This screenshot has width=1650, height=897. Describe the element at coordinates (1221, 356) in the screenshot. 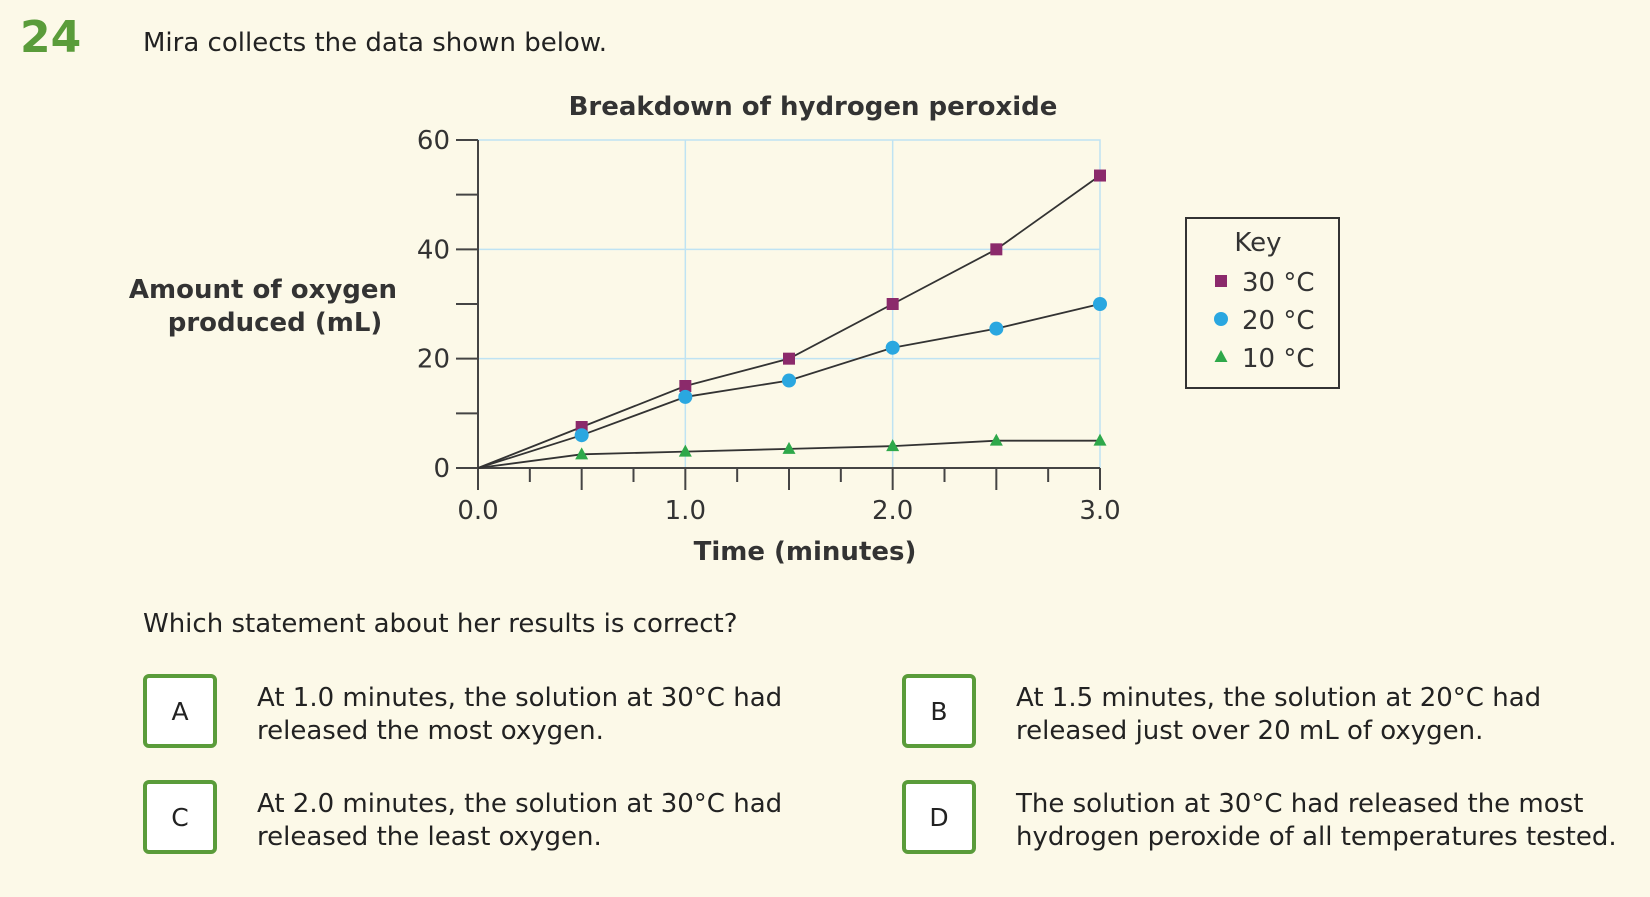

I see `legend-marker-10c` at that location.